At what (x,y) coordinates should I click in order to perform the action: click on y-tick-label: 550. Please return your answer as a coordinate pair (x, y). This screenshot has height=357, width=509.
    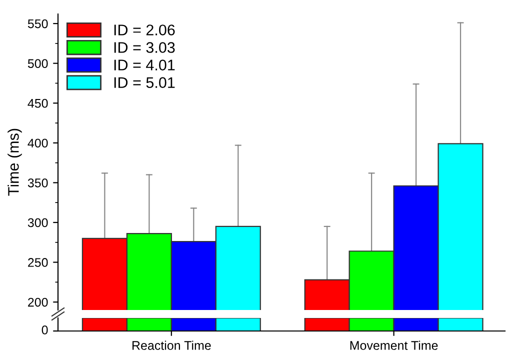
    Looking at the image, I should click on (38, 23).